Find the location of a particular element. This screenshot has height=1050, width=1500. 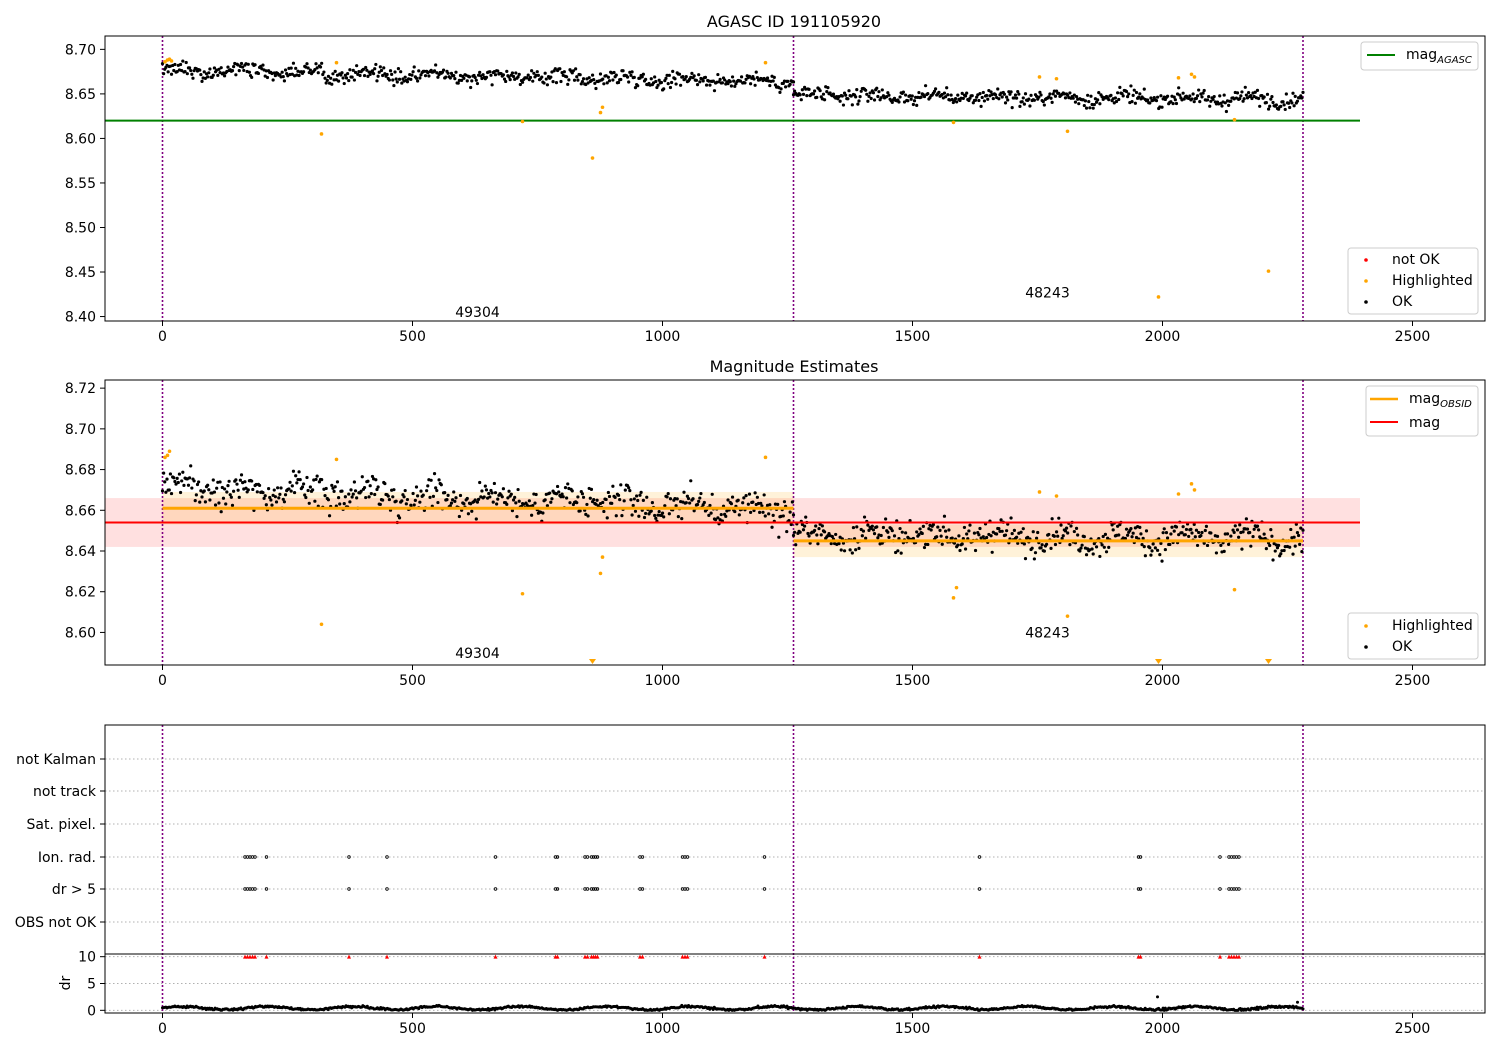

legend-not-ok: not OK is located at coordinates (1416, 260).